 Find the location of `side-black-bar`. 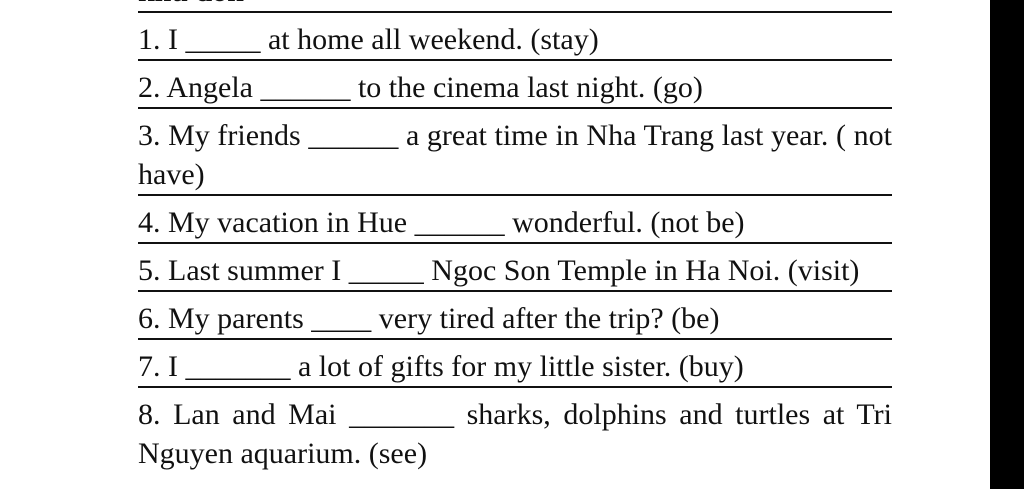

side-black-bar is located at coordinates (1007, 244).